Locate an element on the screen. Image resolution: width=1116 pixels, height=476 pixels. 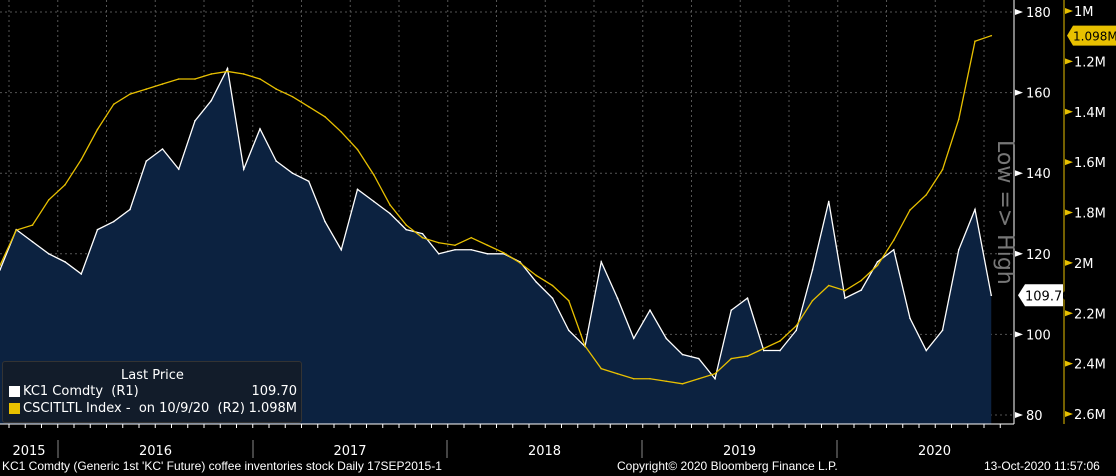
legend-item-kc1: KC1 Comdty (R1) 109.70 is located at coordinates (153, 391).